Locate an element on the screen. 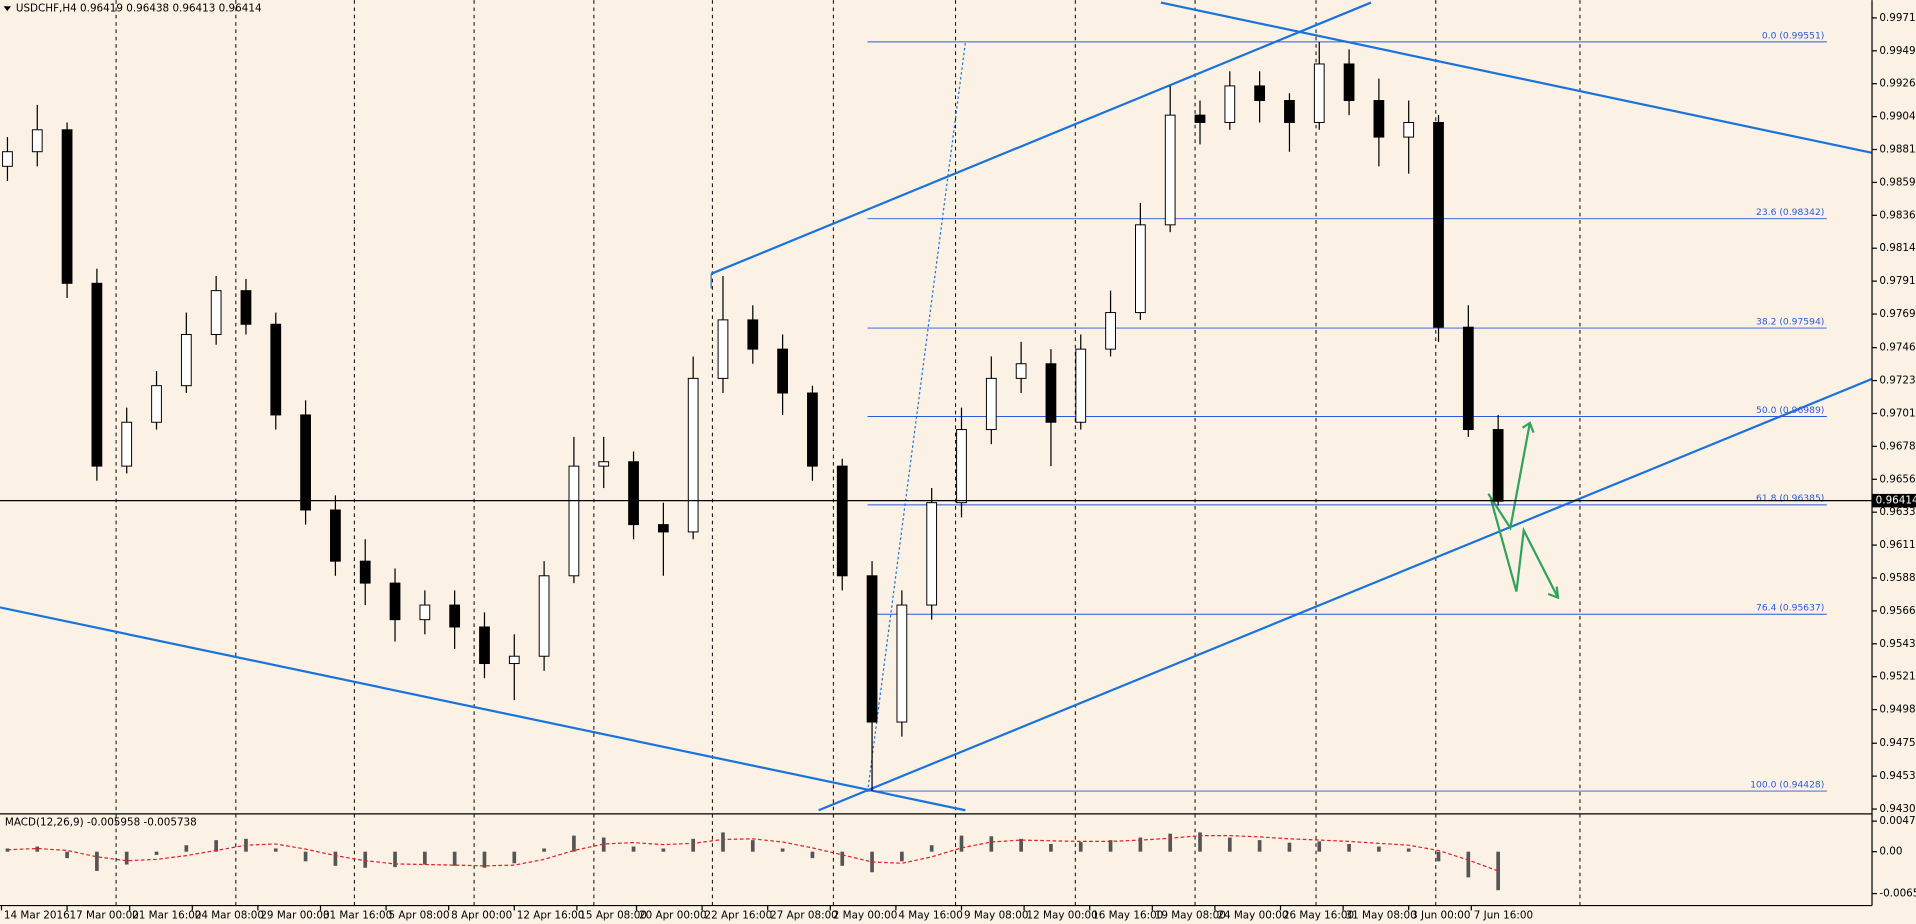 This screenshot has width=1916, height=924. x-tick-label: 14 Mar 2016 is located at coordinates (37, 915).